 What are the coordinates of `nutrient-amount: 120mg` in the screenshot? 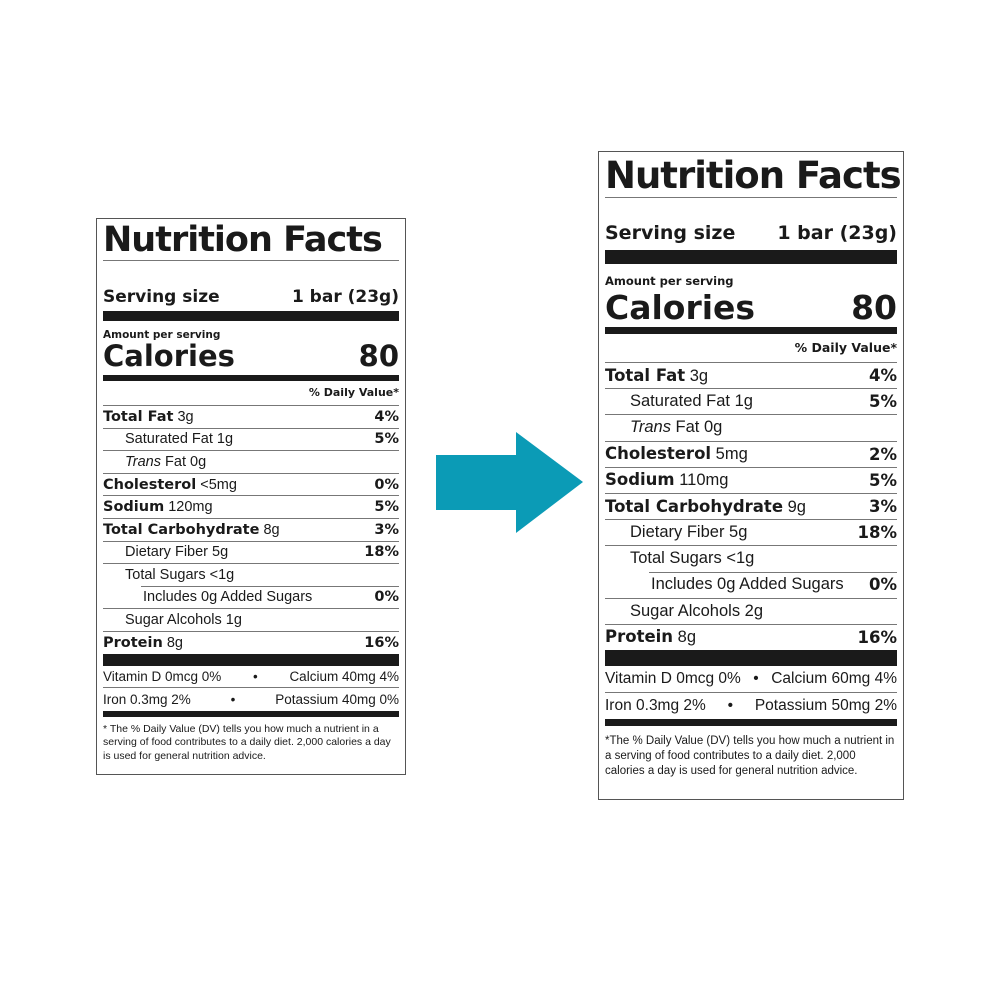 It's located at (190, 507).